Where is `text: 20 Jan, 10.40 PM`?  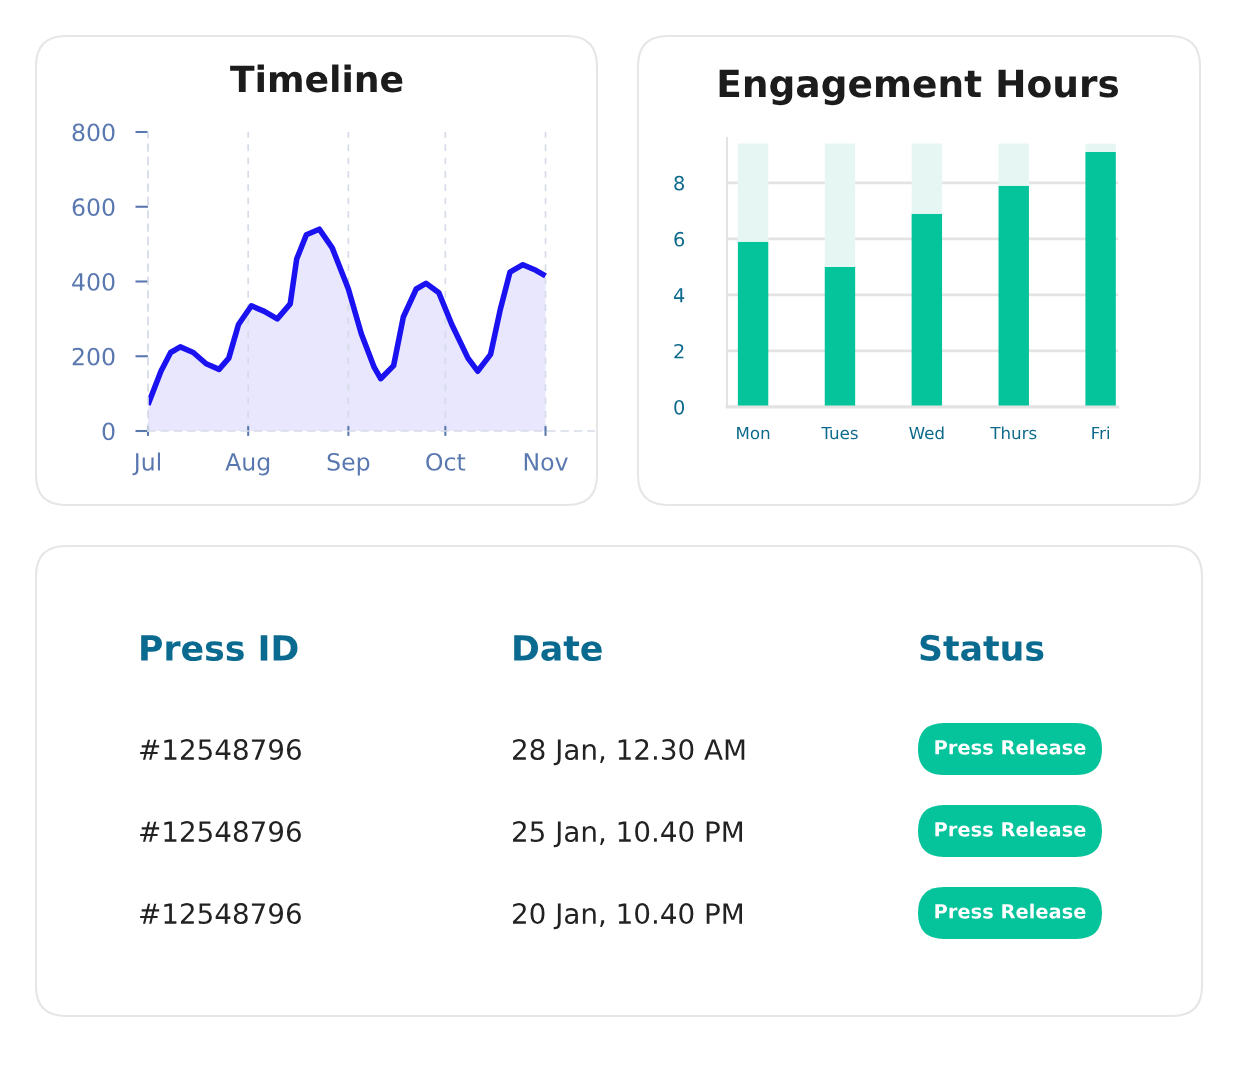 text: 20 Jan, 10.40 PM is located at coordinates (628, 916).